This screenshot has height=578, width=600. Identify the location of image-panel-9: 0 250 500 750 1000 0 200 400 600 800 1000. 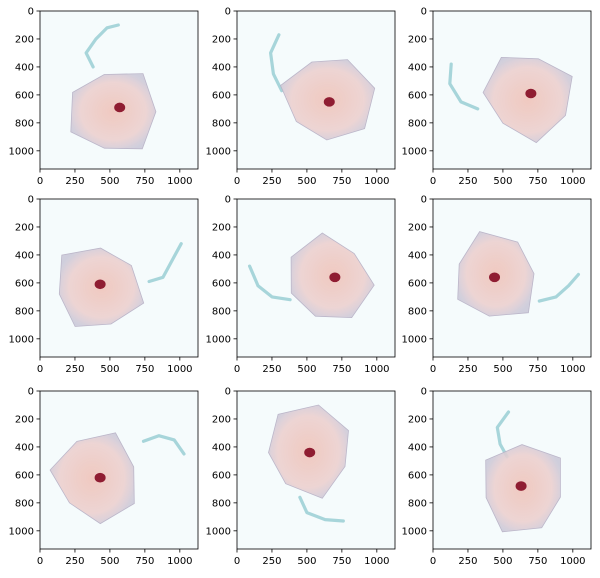
(495, 476).